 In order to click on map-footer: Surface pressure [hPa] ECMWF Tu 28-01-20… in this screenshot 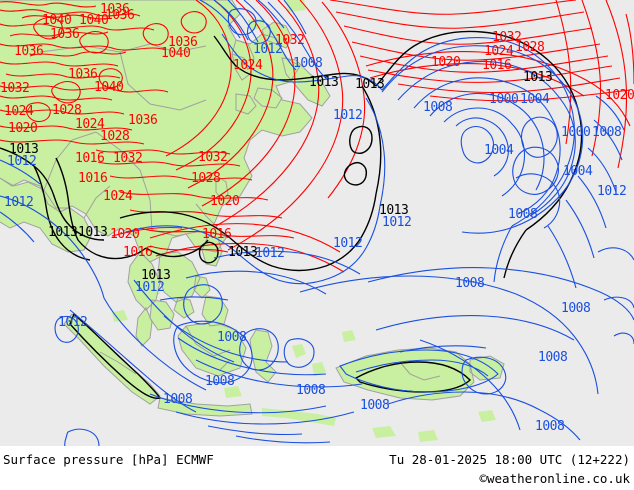, I will do `click(317, 468)`.